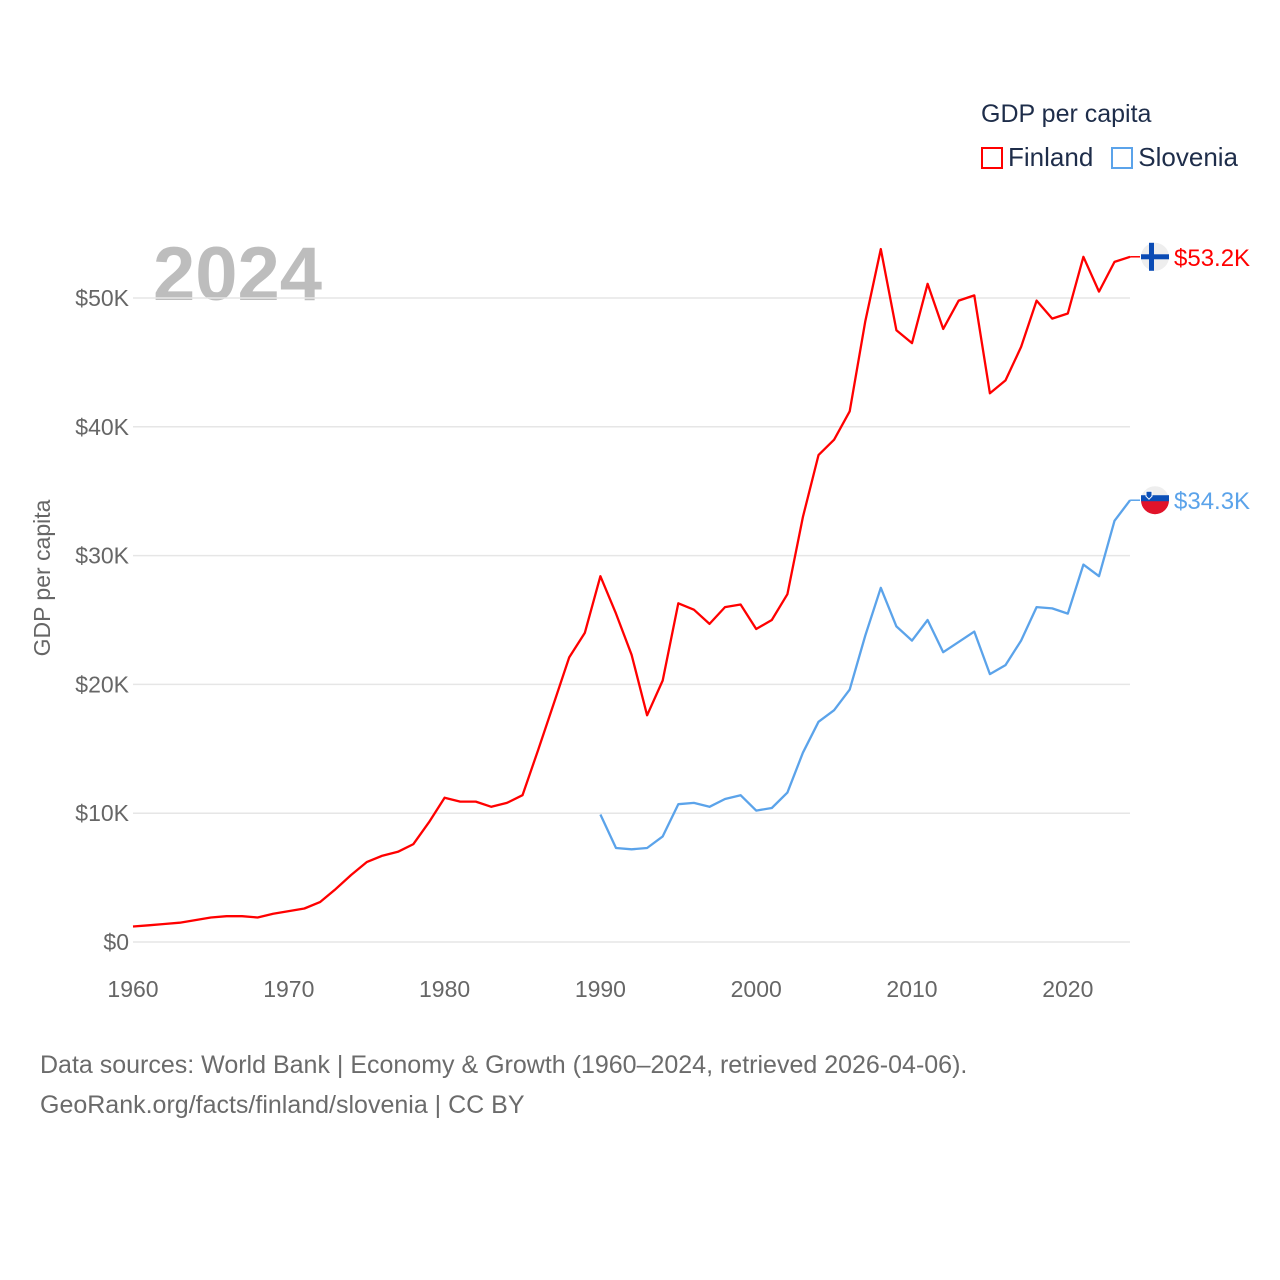 The image size is (1280, 1280). Describe the element at coordinates (1109, 157) in the screenshot. I see `legend: Finland Slovenia` at that location.